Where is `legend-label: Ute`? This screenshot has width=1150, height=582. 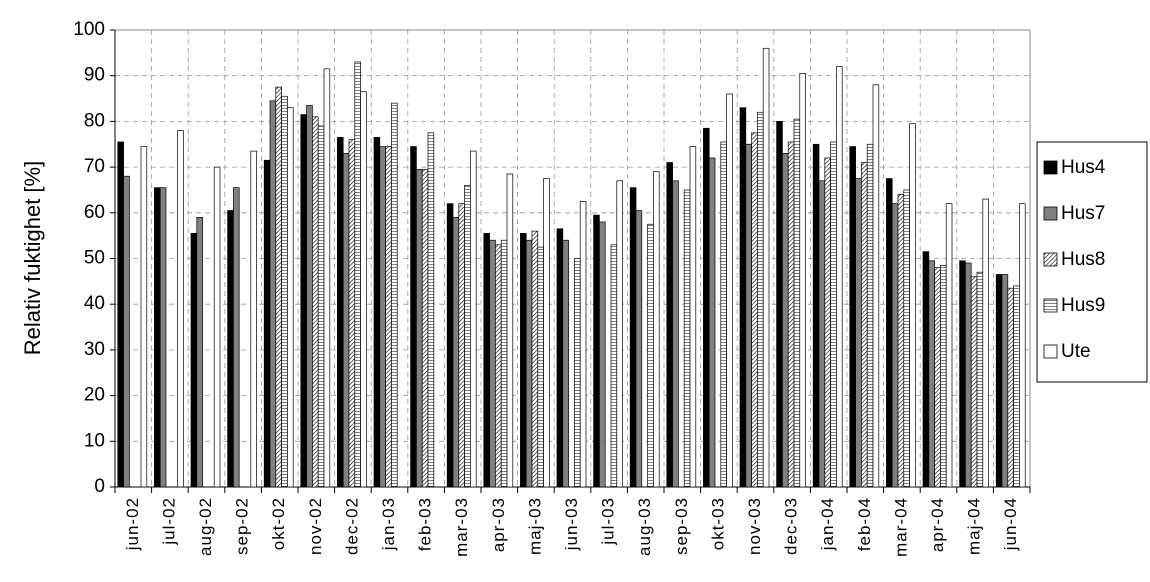 legend-label: Ute is located at coordinates (1076, 351).